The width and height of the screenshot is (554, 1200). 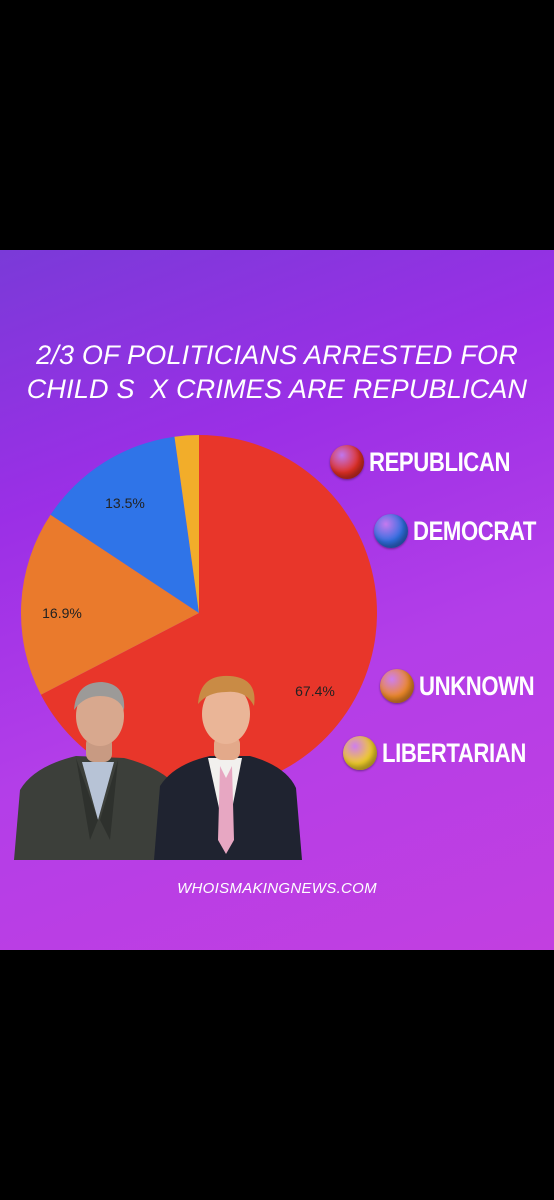 What do you see at coordinates (124, 524) in the screenshot?
I see `pie-slice-democrat` at bounding box center [124, 524].